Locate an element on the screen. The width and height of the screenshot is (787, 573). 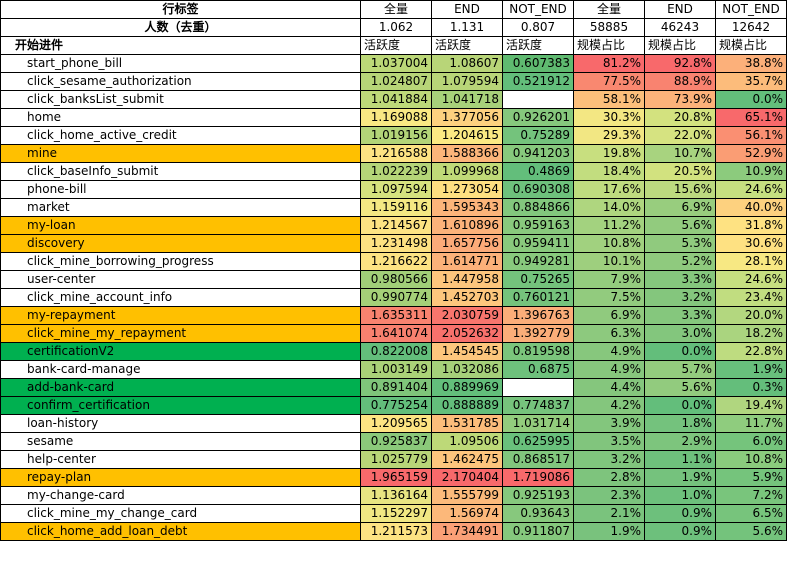
row-label: click_home_add_loan_debt is located at coordinates (180, 531).